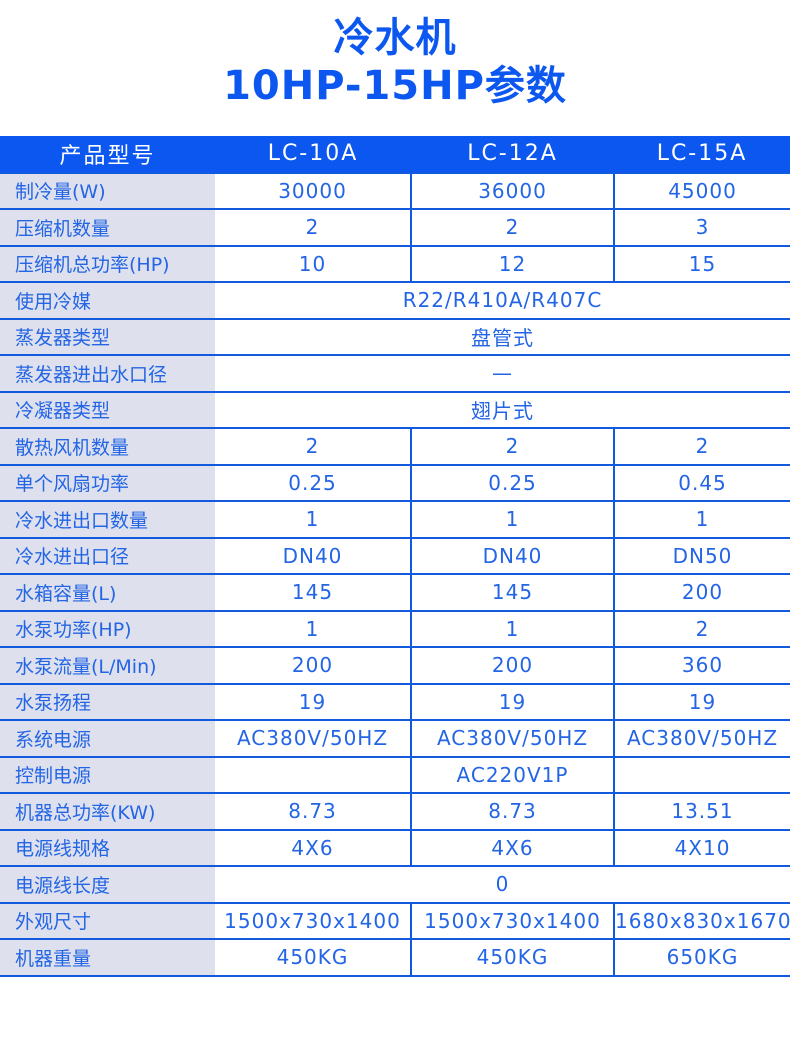 Image resolution: width=790 pixels, height=1054 pixels. Describe the element at coordinates (701, 812) in the screenshot. I see `value-cell: 13.51` at that location.